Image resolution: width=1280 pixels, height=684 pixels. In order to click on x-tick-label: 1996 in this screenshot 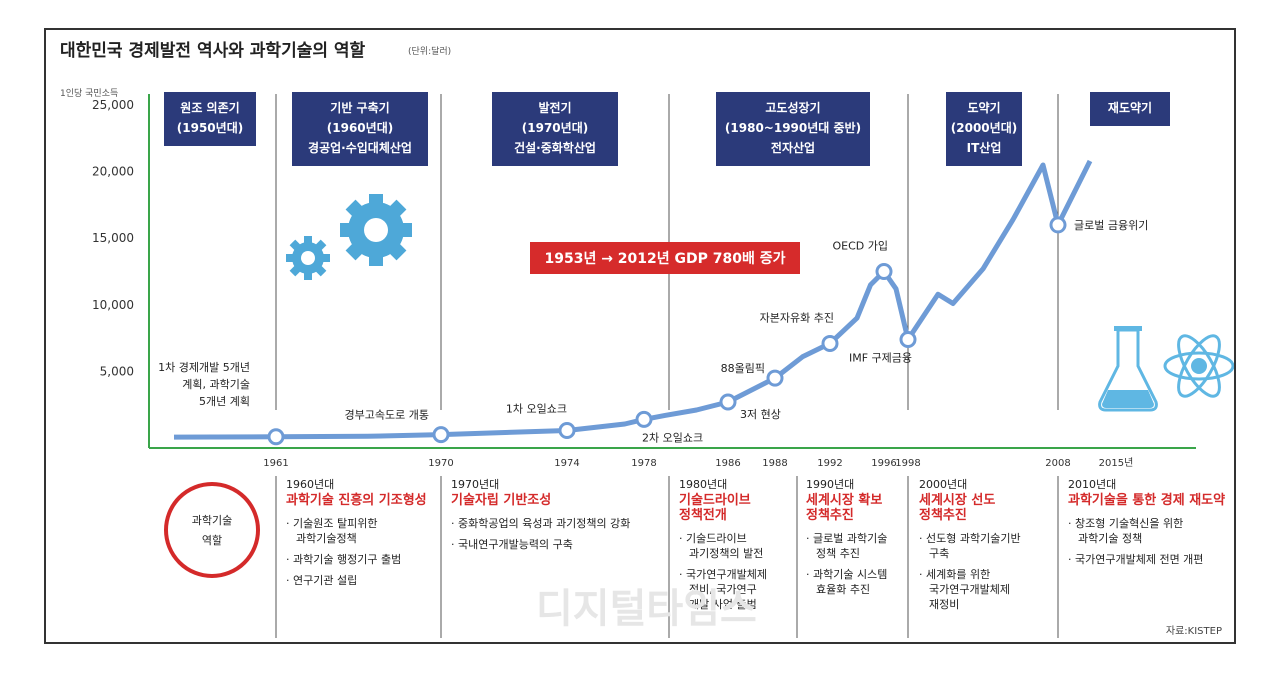, I will do `click(883, 463)`.